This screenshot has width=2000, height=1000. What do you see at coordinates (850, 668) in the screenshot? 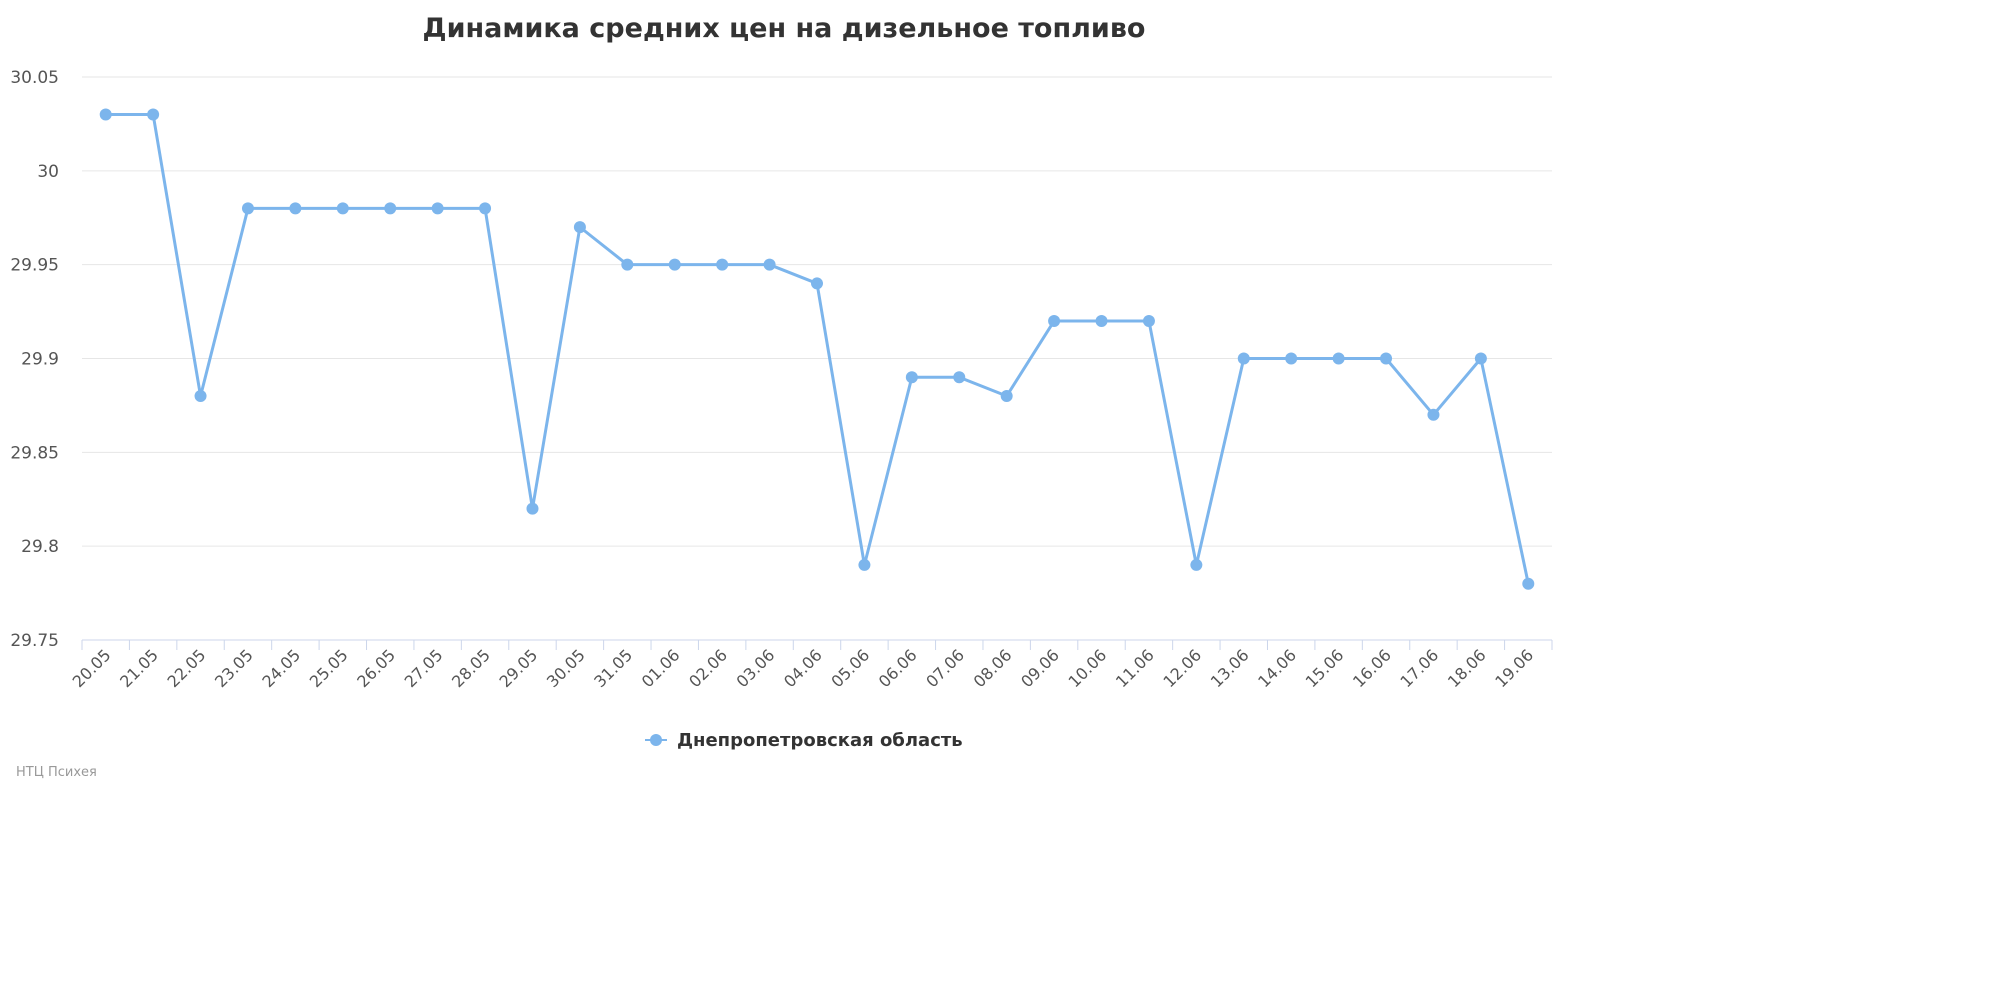
I see `x-tick-label: 05.06` at bounding box center [850, 668].